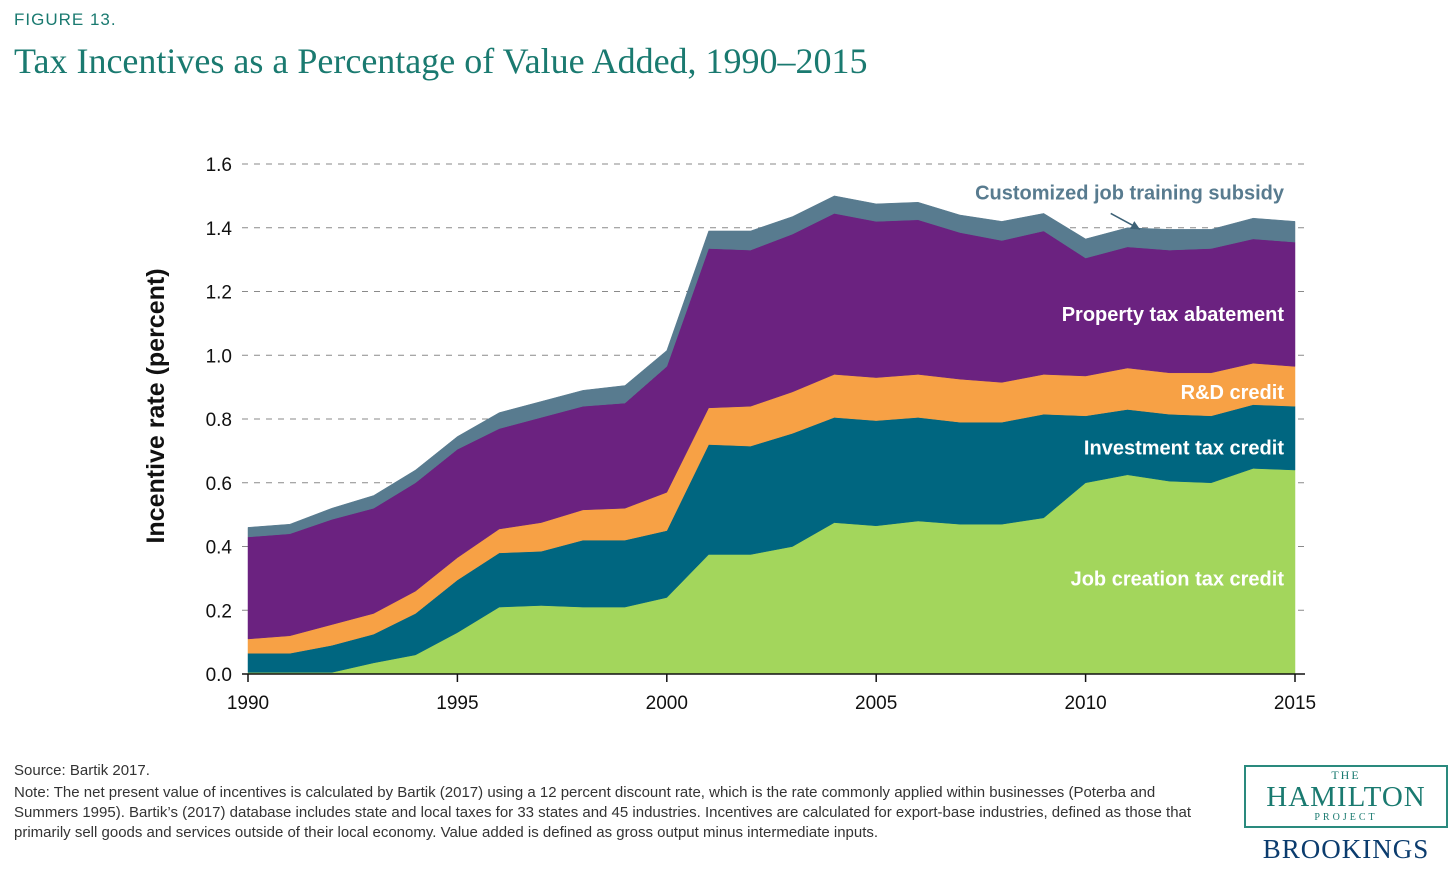 This screenshot has height=874, width=1456. I want to click on y-tick-label: 0.0, so click(219, 675).